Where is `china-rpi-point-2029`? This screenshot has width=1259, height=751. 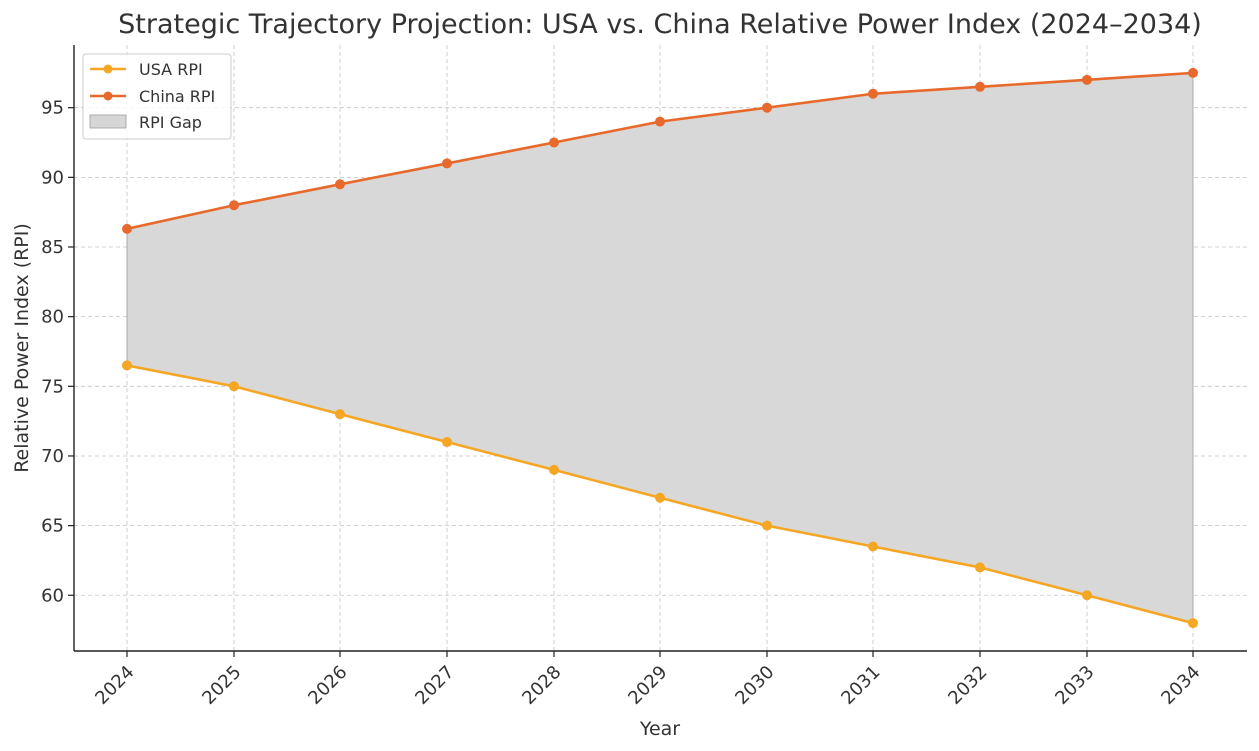
china-rpi-point-2029 is located at coordinates (660, 121).